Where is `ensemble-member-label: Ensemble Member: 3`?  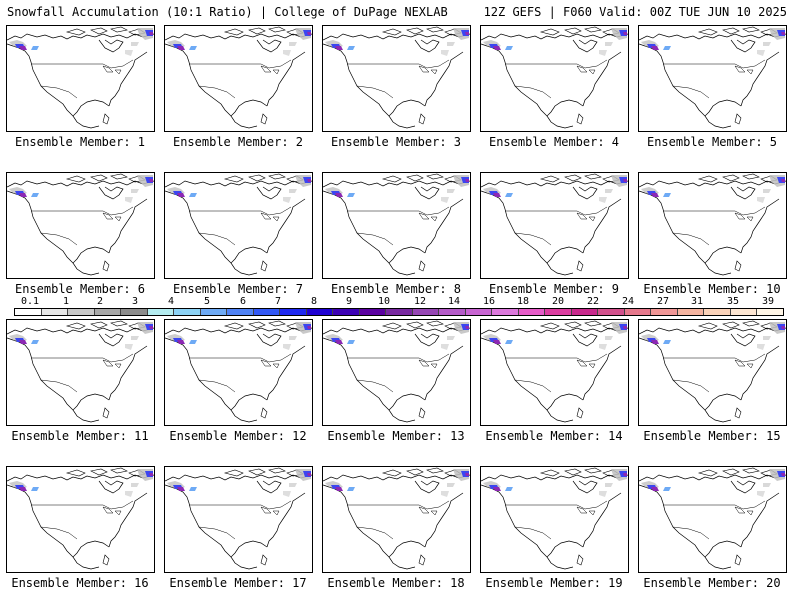 ensemble-member-label: Ensemble Member: 3 is located at coordinates (396, 142).